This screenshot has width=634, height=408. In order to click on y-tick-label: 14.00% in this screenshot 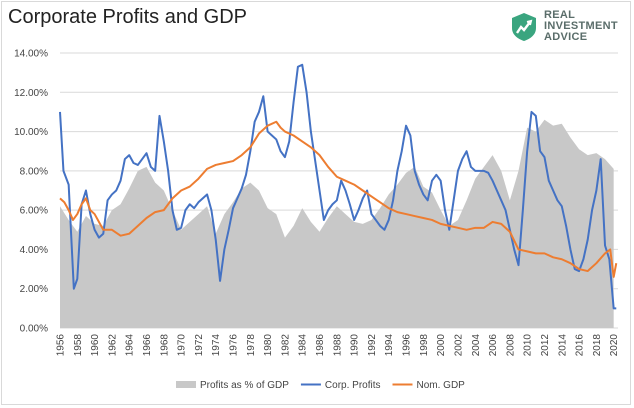, I will do `click(31, 54)`.